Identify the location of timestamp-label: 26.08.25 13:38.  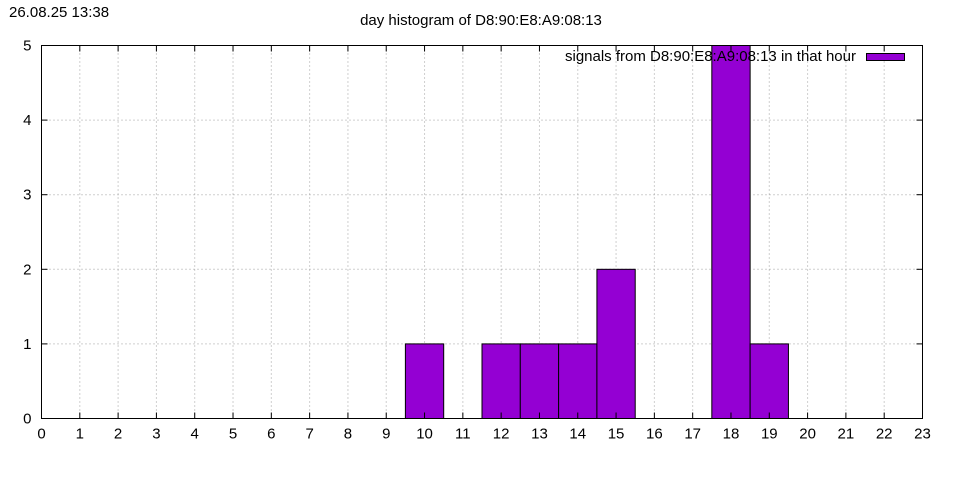
(59, 12).